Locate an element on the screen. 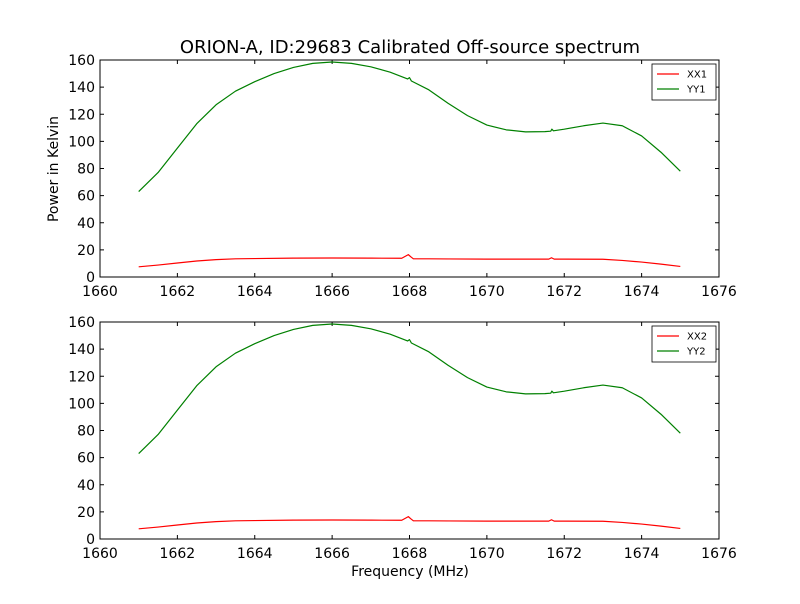  series-line-xx2 is located at coordinates (409, 523).